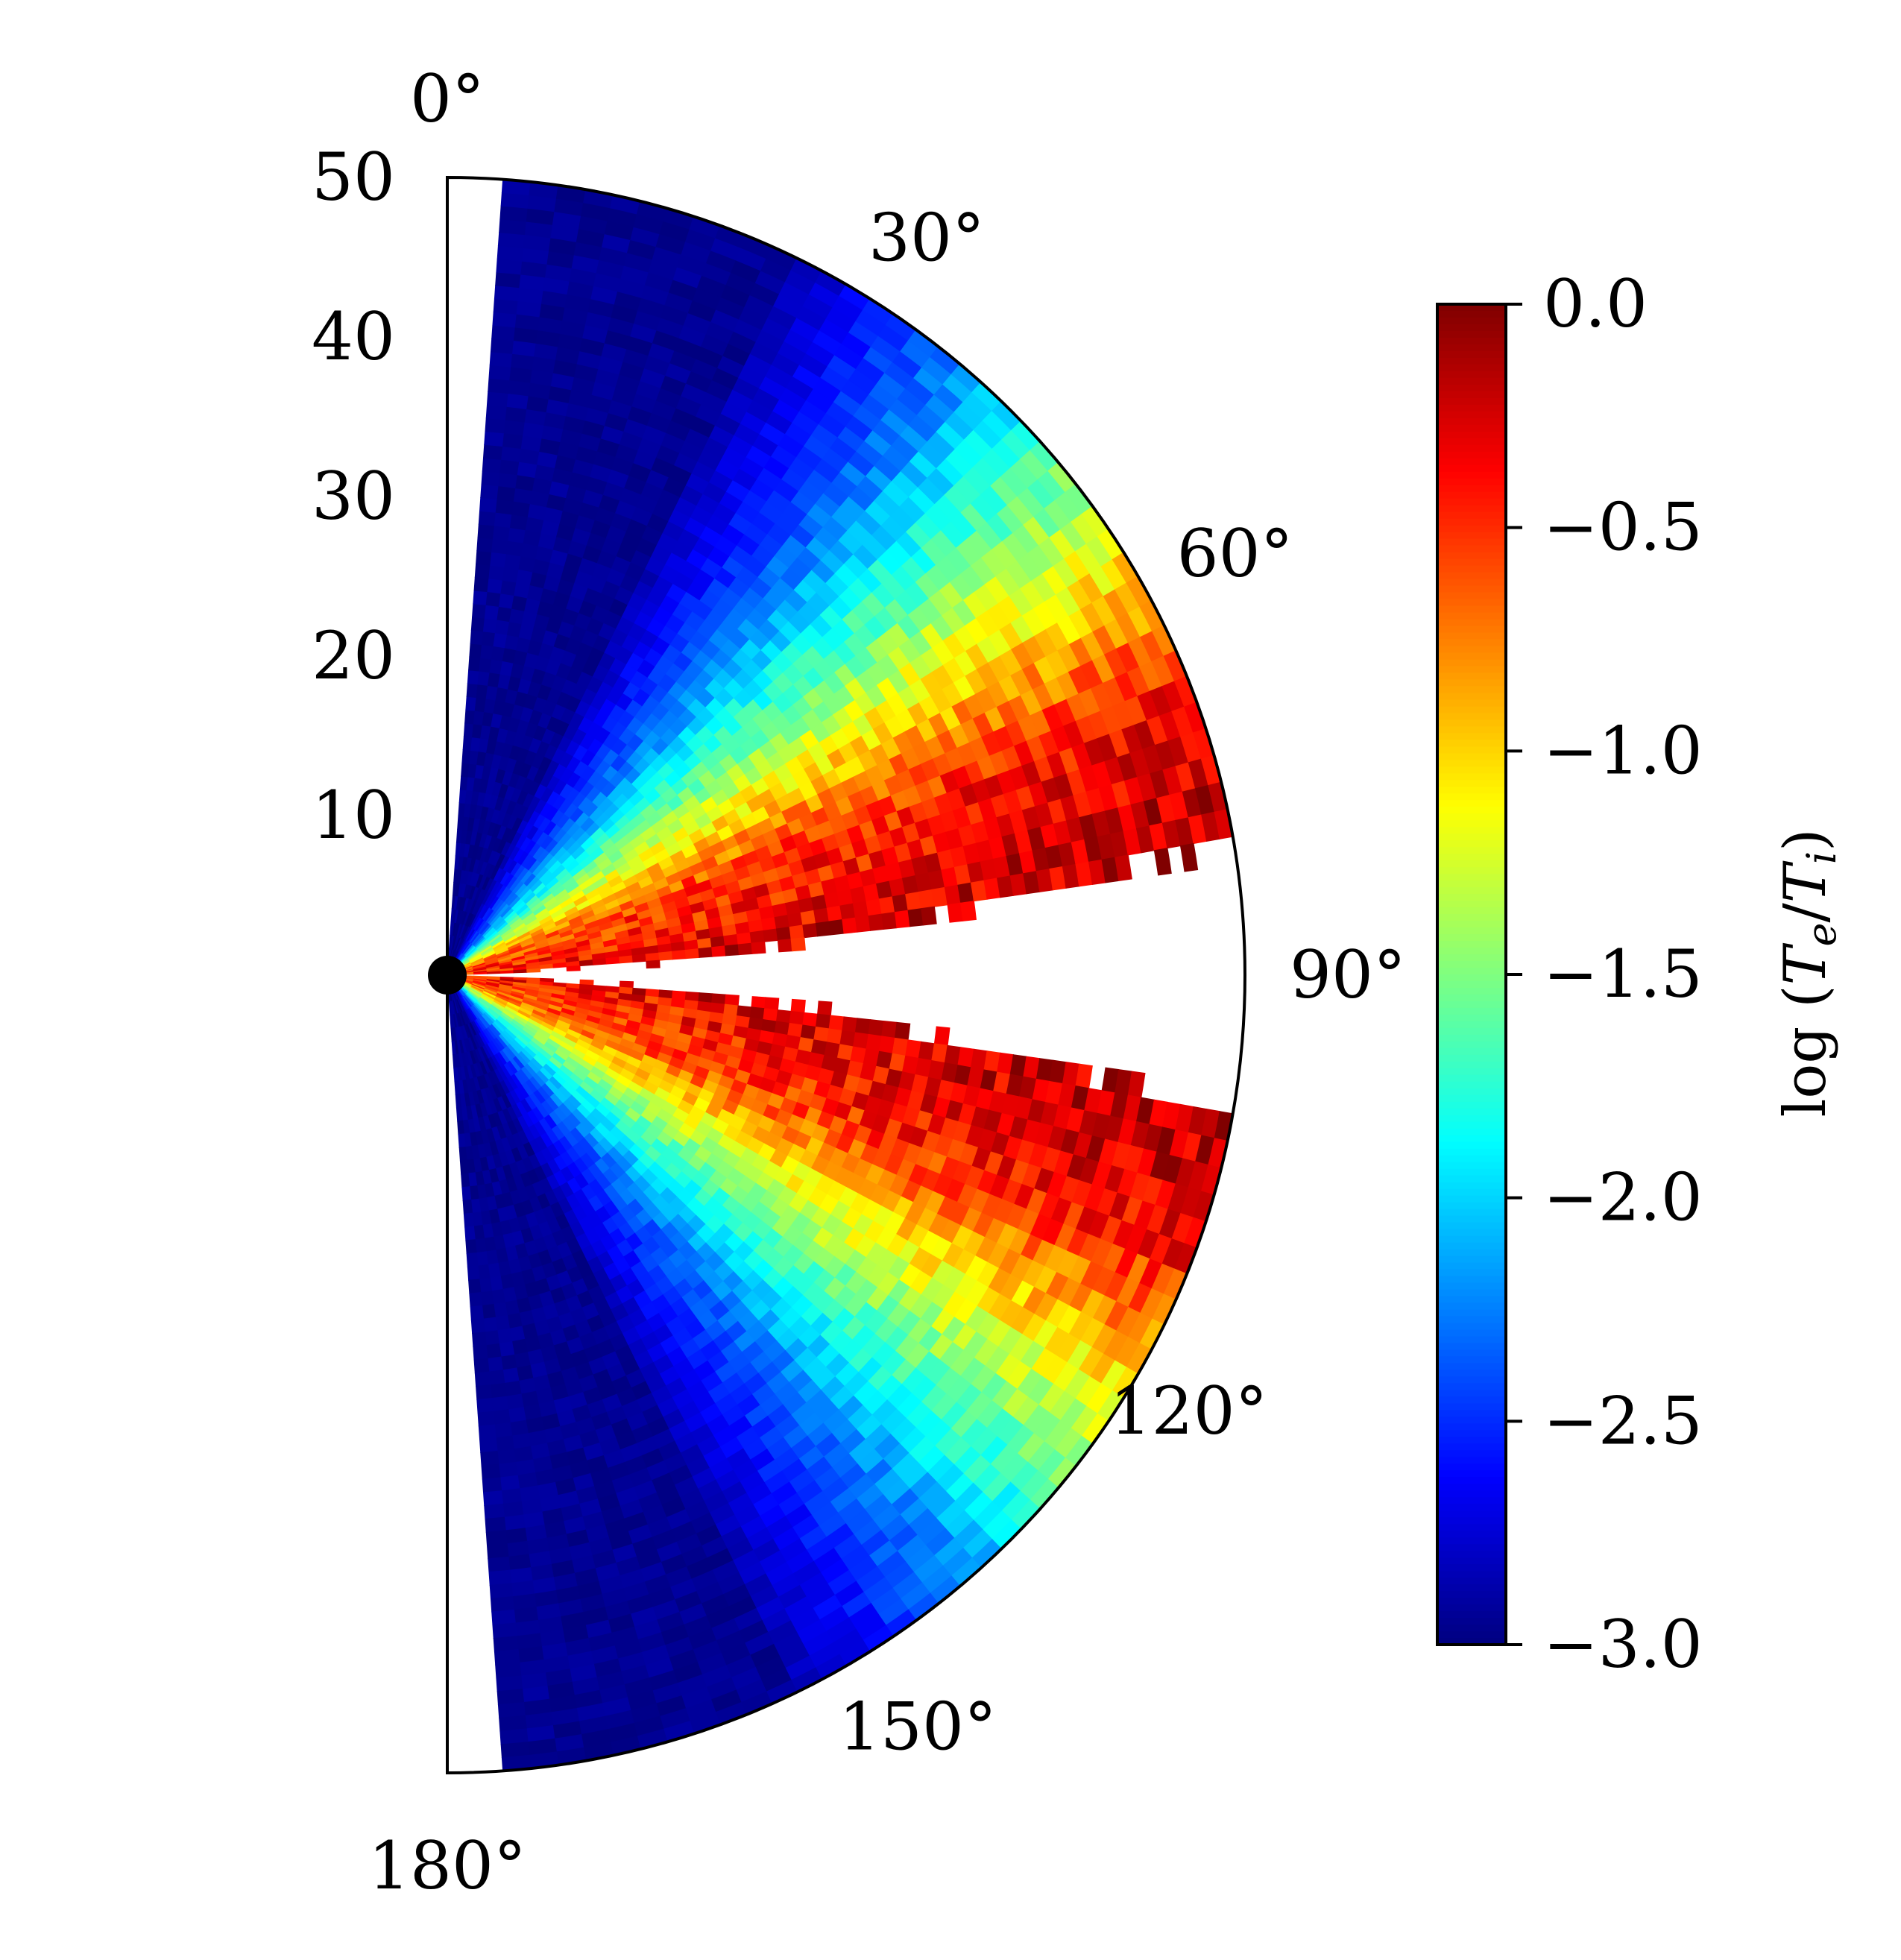  What do you see at coordinates (353, 496) in the screenshot?
I see `radial-tick-label: 30` at bounding box center [353, 496].